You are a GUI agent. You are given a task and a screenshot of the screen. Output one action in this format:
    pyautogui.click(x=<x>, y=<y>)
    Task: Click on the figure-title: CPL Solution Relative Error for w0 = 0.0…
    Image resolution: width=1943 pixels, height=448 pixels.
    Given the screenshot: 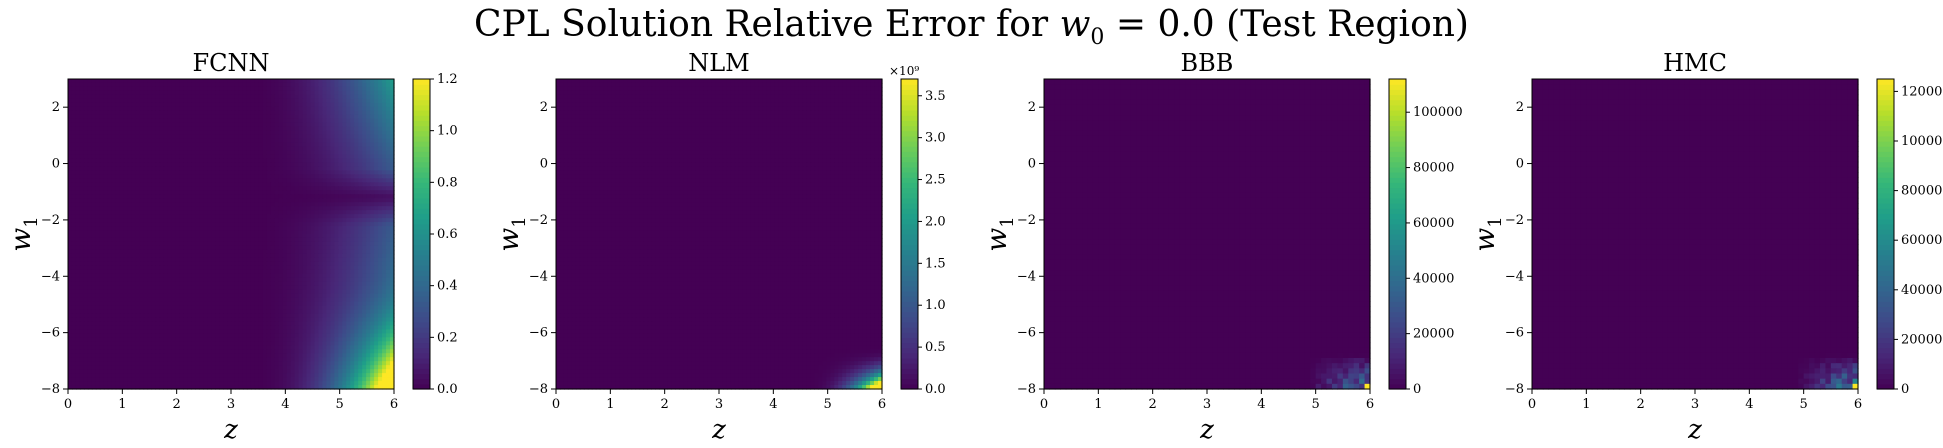 What is the action you would take?
    pyautogui.click(x=971, y=31)
    